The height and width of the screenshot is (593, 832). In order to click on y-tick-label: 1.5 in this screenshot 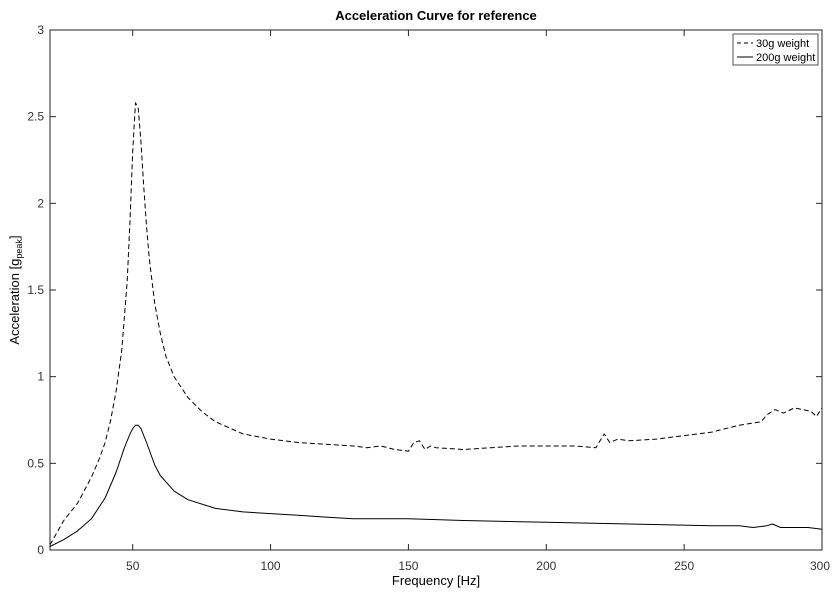, I will do `click(35, 290)`.